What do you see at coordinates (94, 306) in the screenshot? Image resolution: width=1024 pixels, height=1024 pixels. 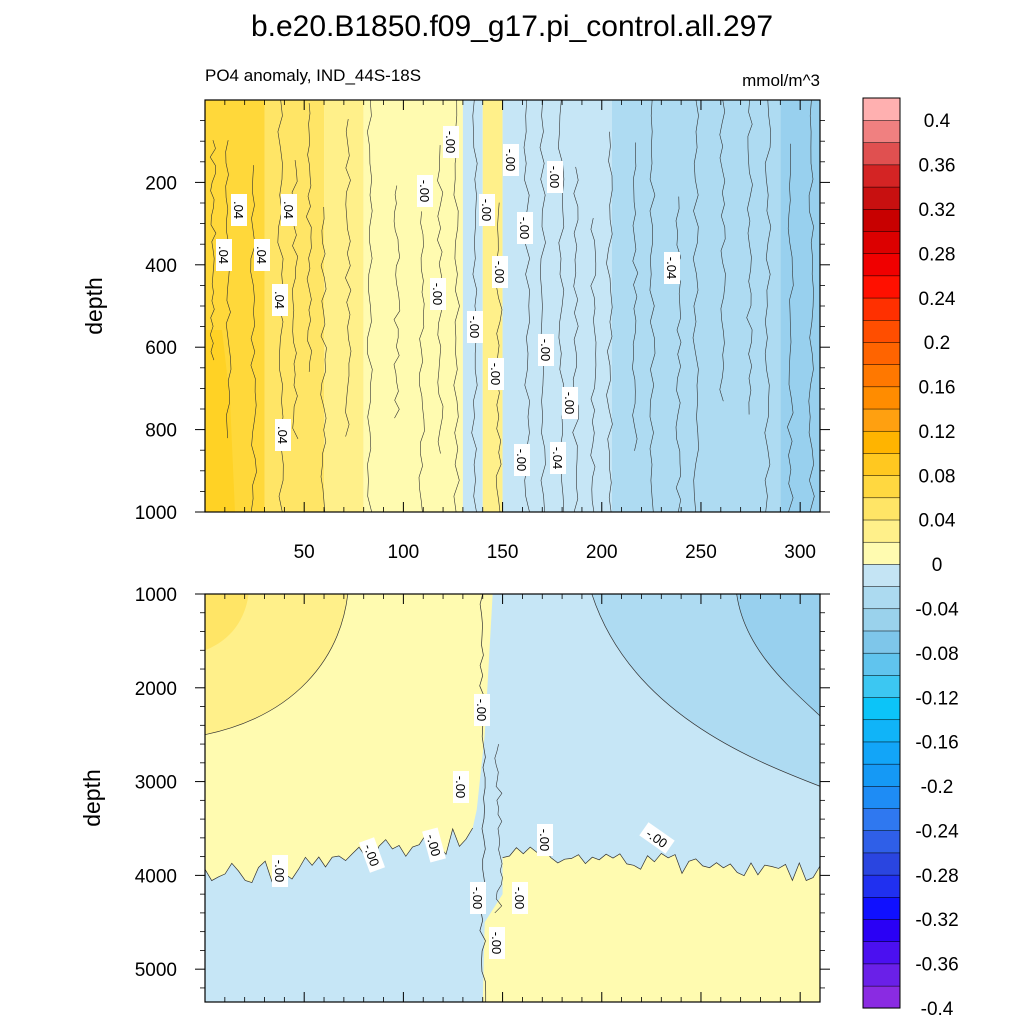 I see `upper-y-axis-label: depth` at bounding box center [94, 306].